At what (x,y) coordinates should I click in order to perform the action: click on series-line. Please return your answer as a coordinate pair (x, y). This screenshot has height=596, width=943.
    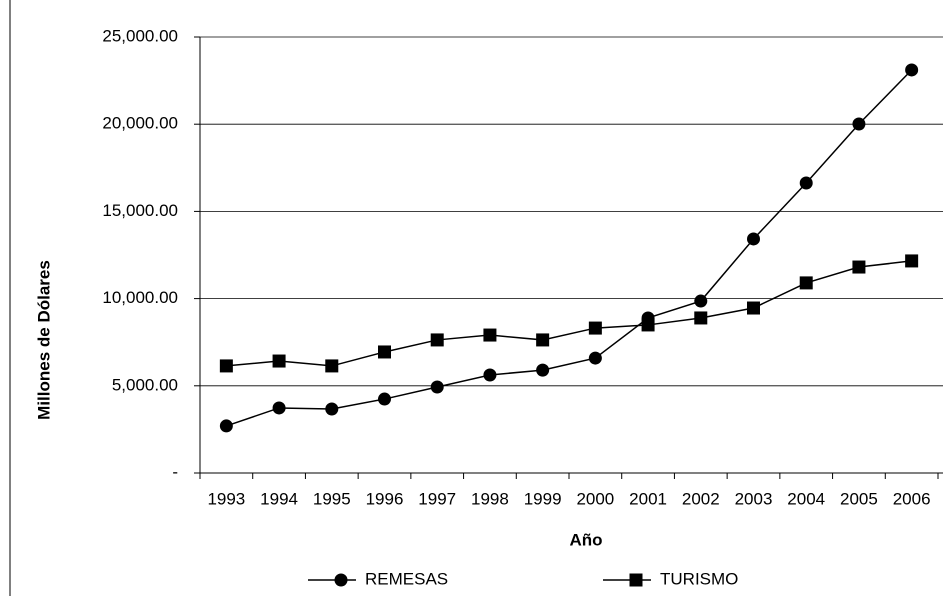
    Looking at the image, I should click on (569, 313).